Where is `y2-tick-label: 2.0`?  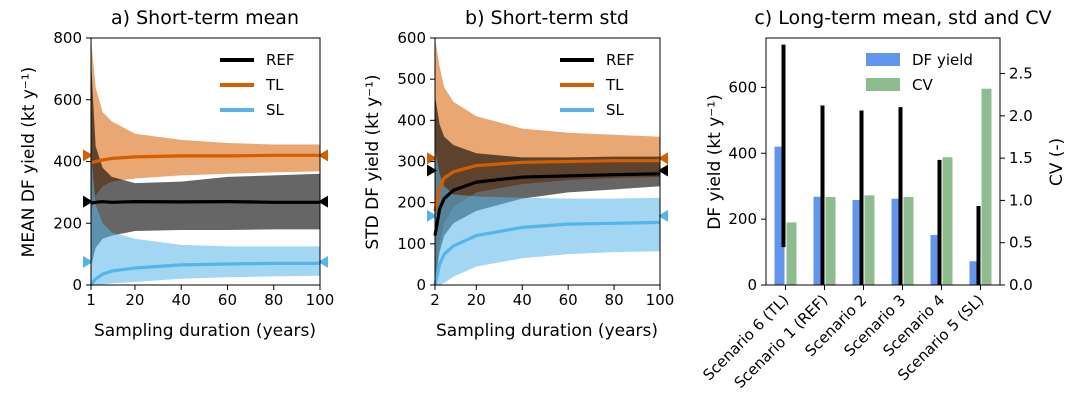
y2-tick-label: 2.0 is located at coordinates (1021, 116).